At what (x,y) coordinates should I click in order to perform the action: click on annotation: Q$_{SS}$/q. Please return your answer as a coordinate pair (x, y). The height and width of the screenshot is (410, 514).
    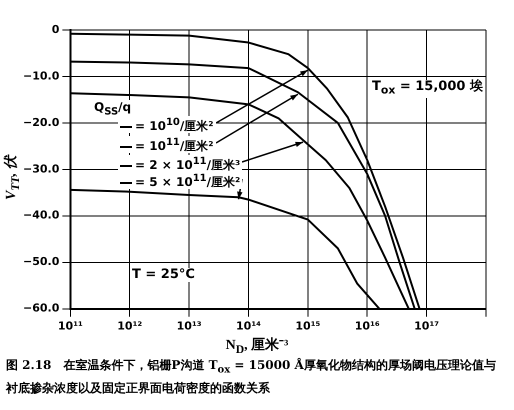
    Looking at the image, I should click on (113, 110).